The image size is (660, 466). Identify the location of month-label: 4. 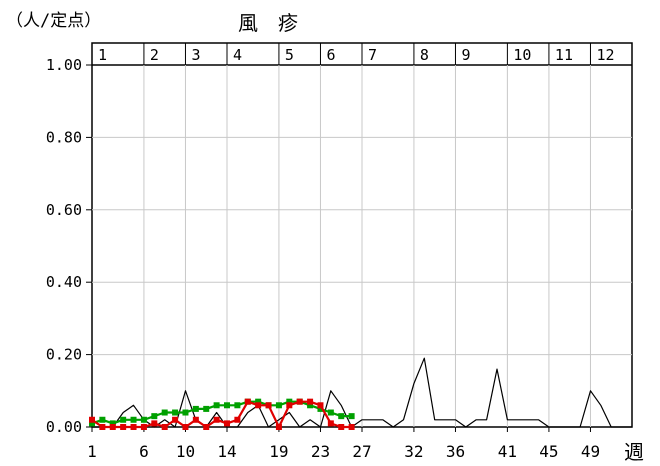
(237, 55).